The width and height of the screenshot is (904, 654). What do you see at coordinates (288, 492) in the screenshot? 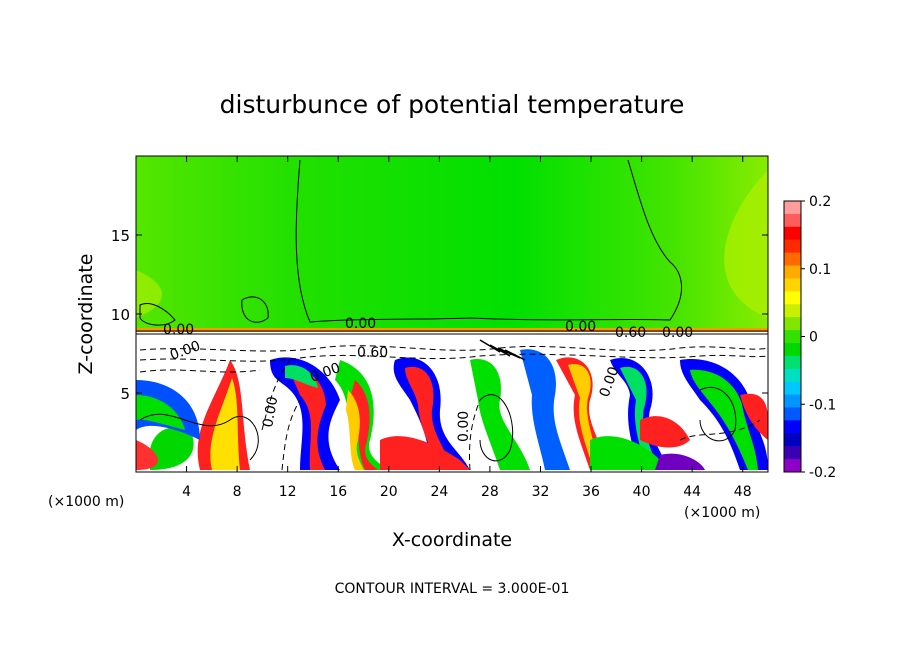
I see `x-tick-label: 12` at bounding box center [288, 492].